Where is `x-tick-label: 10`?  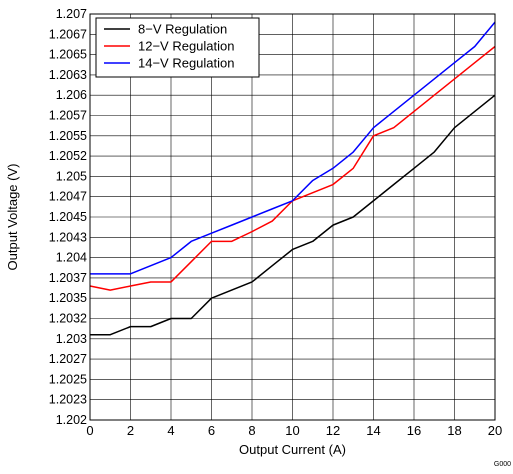 x-tick-label: 10 is located at coordinates (292, 430).